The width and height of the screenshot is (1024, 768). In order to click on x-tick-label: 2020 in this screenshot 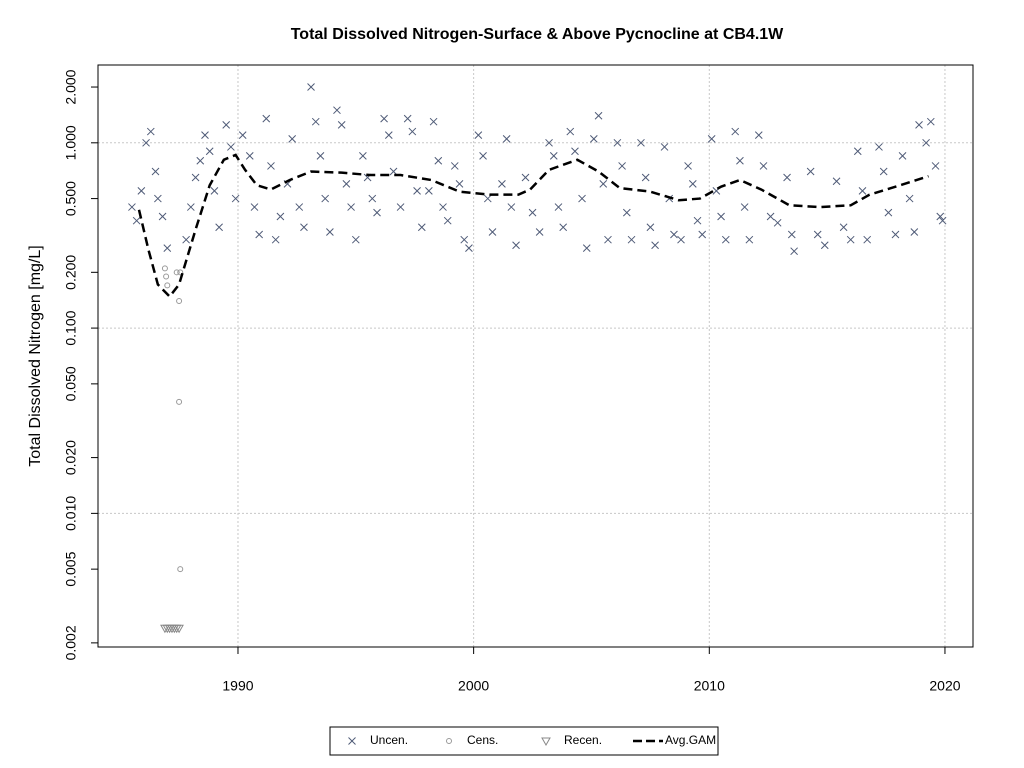, I will do `click(944, 686)`.